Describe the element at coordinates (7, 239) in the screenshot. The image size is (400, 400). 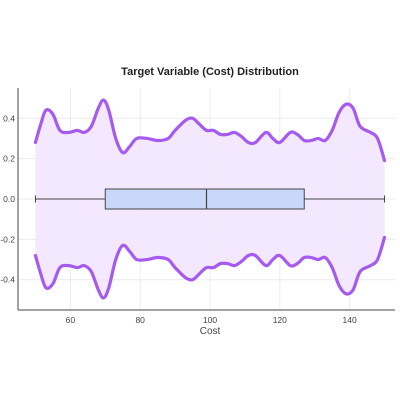
I see `y-tick-label: -0.2` at that location.